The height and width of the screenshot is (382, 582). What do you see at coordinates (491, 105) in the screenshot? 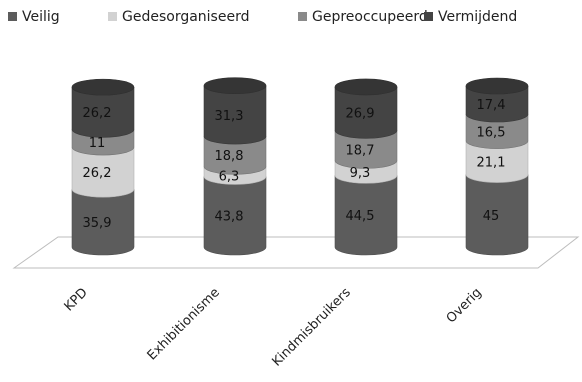
I see `data-label: 17,4` at bounding box center [491, 105].